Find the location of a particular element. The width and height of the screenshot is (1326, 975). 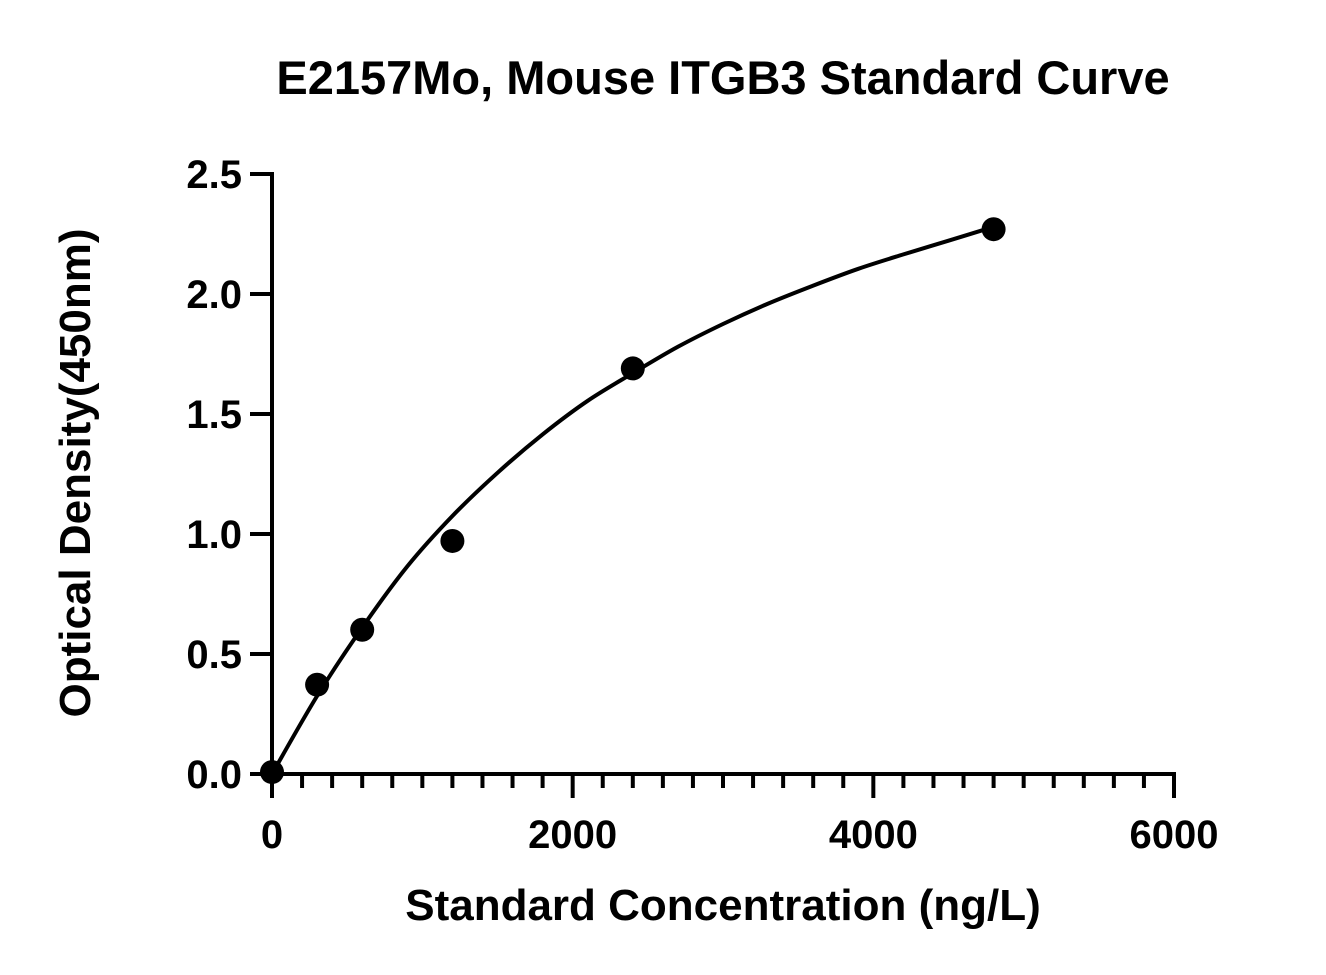

y-tick-label: 1.0 is located at coordinates (214, 535).